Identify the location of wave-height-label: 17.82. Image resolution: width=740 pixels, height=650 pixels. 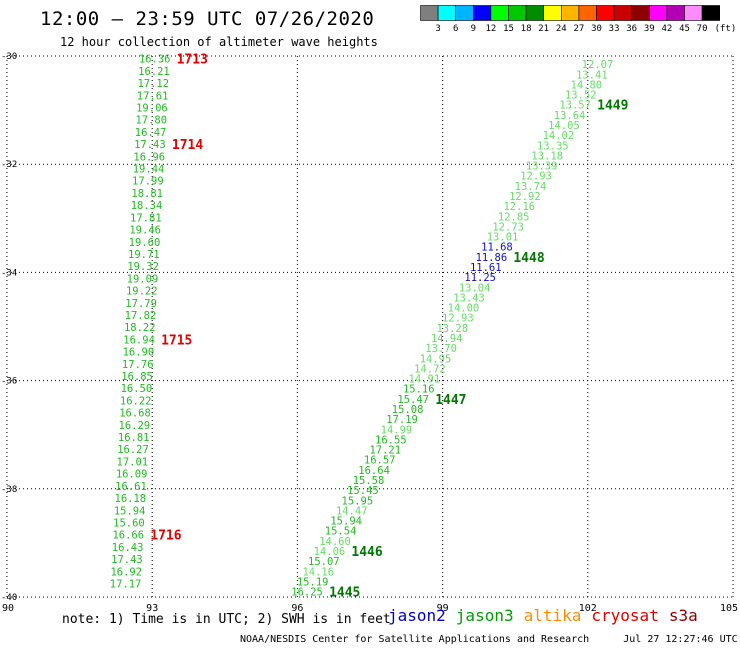
(141, 316).